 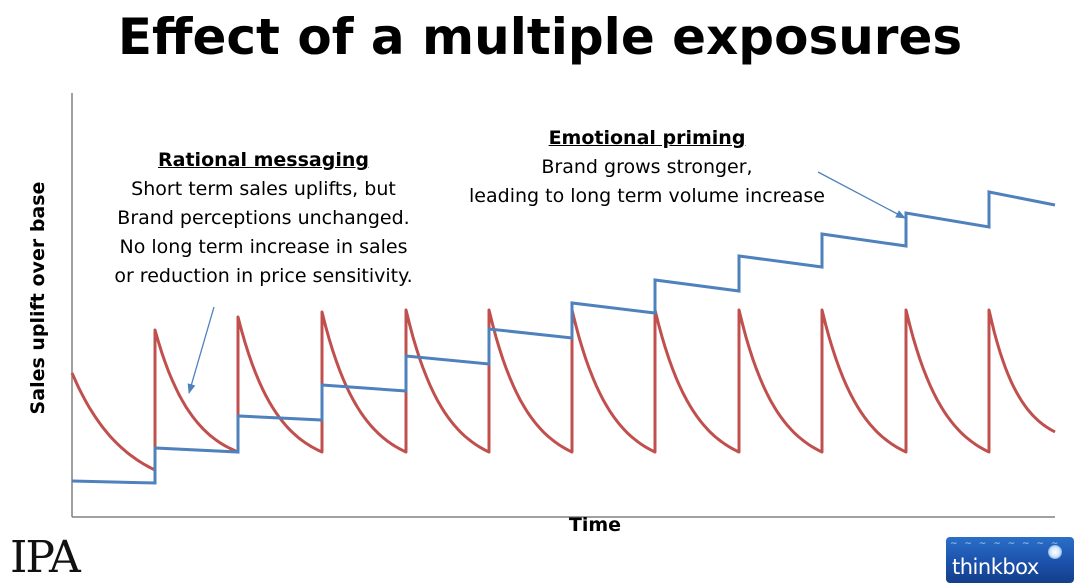 I want to click on ipa-logo: IPA, so click(x=45, y=557).